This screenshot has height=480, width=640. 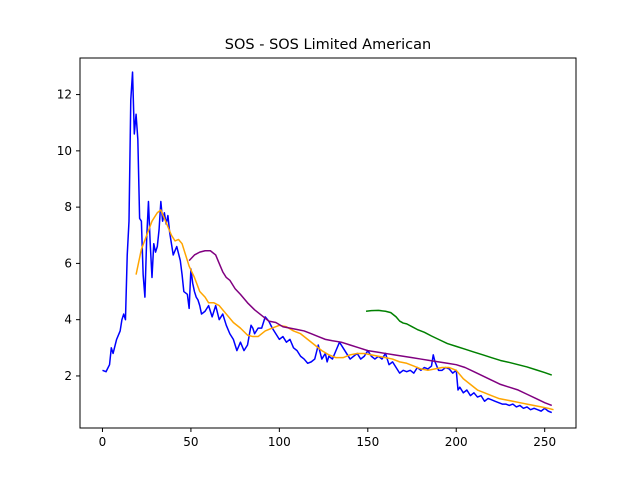 I want to click on x-tick-label: 0, so click(x=103, y=442).